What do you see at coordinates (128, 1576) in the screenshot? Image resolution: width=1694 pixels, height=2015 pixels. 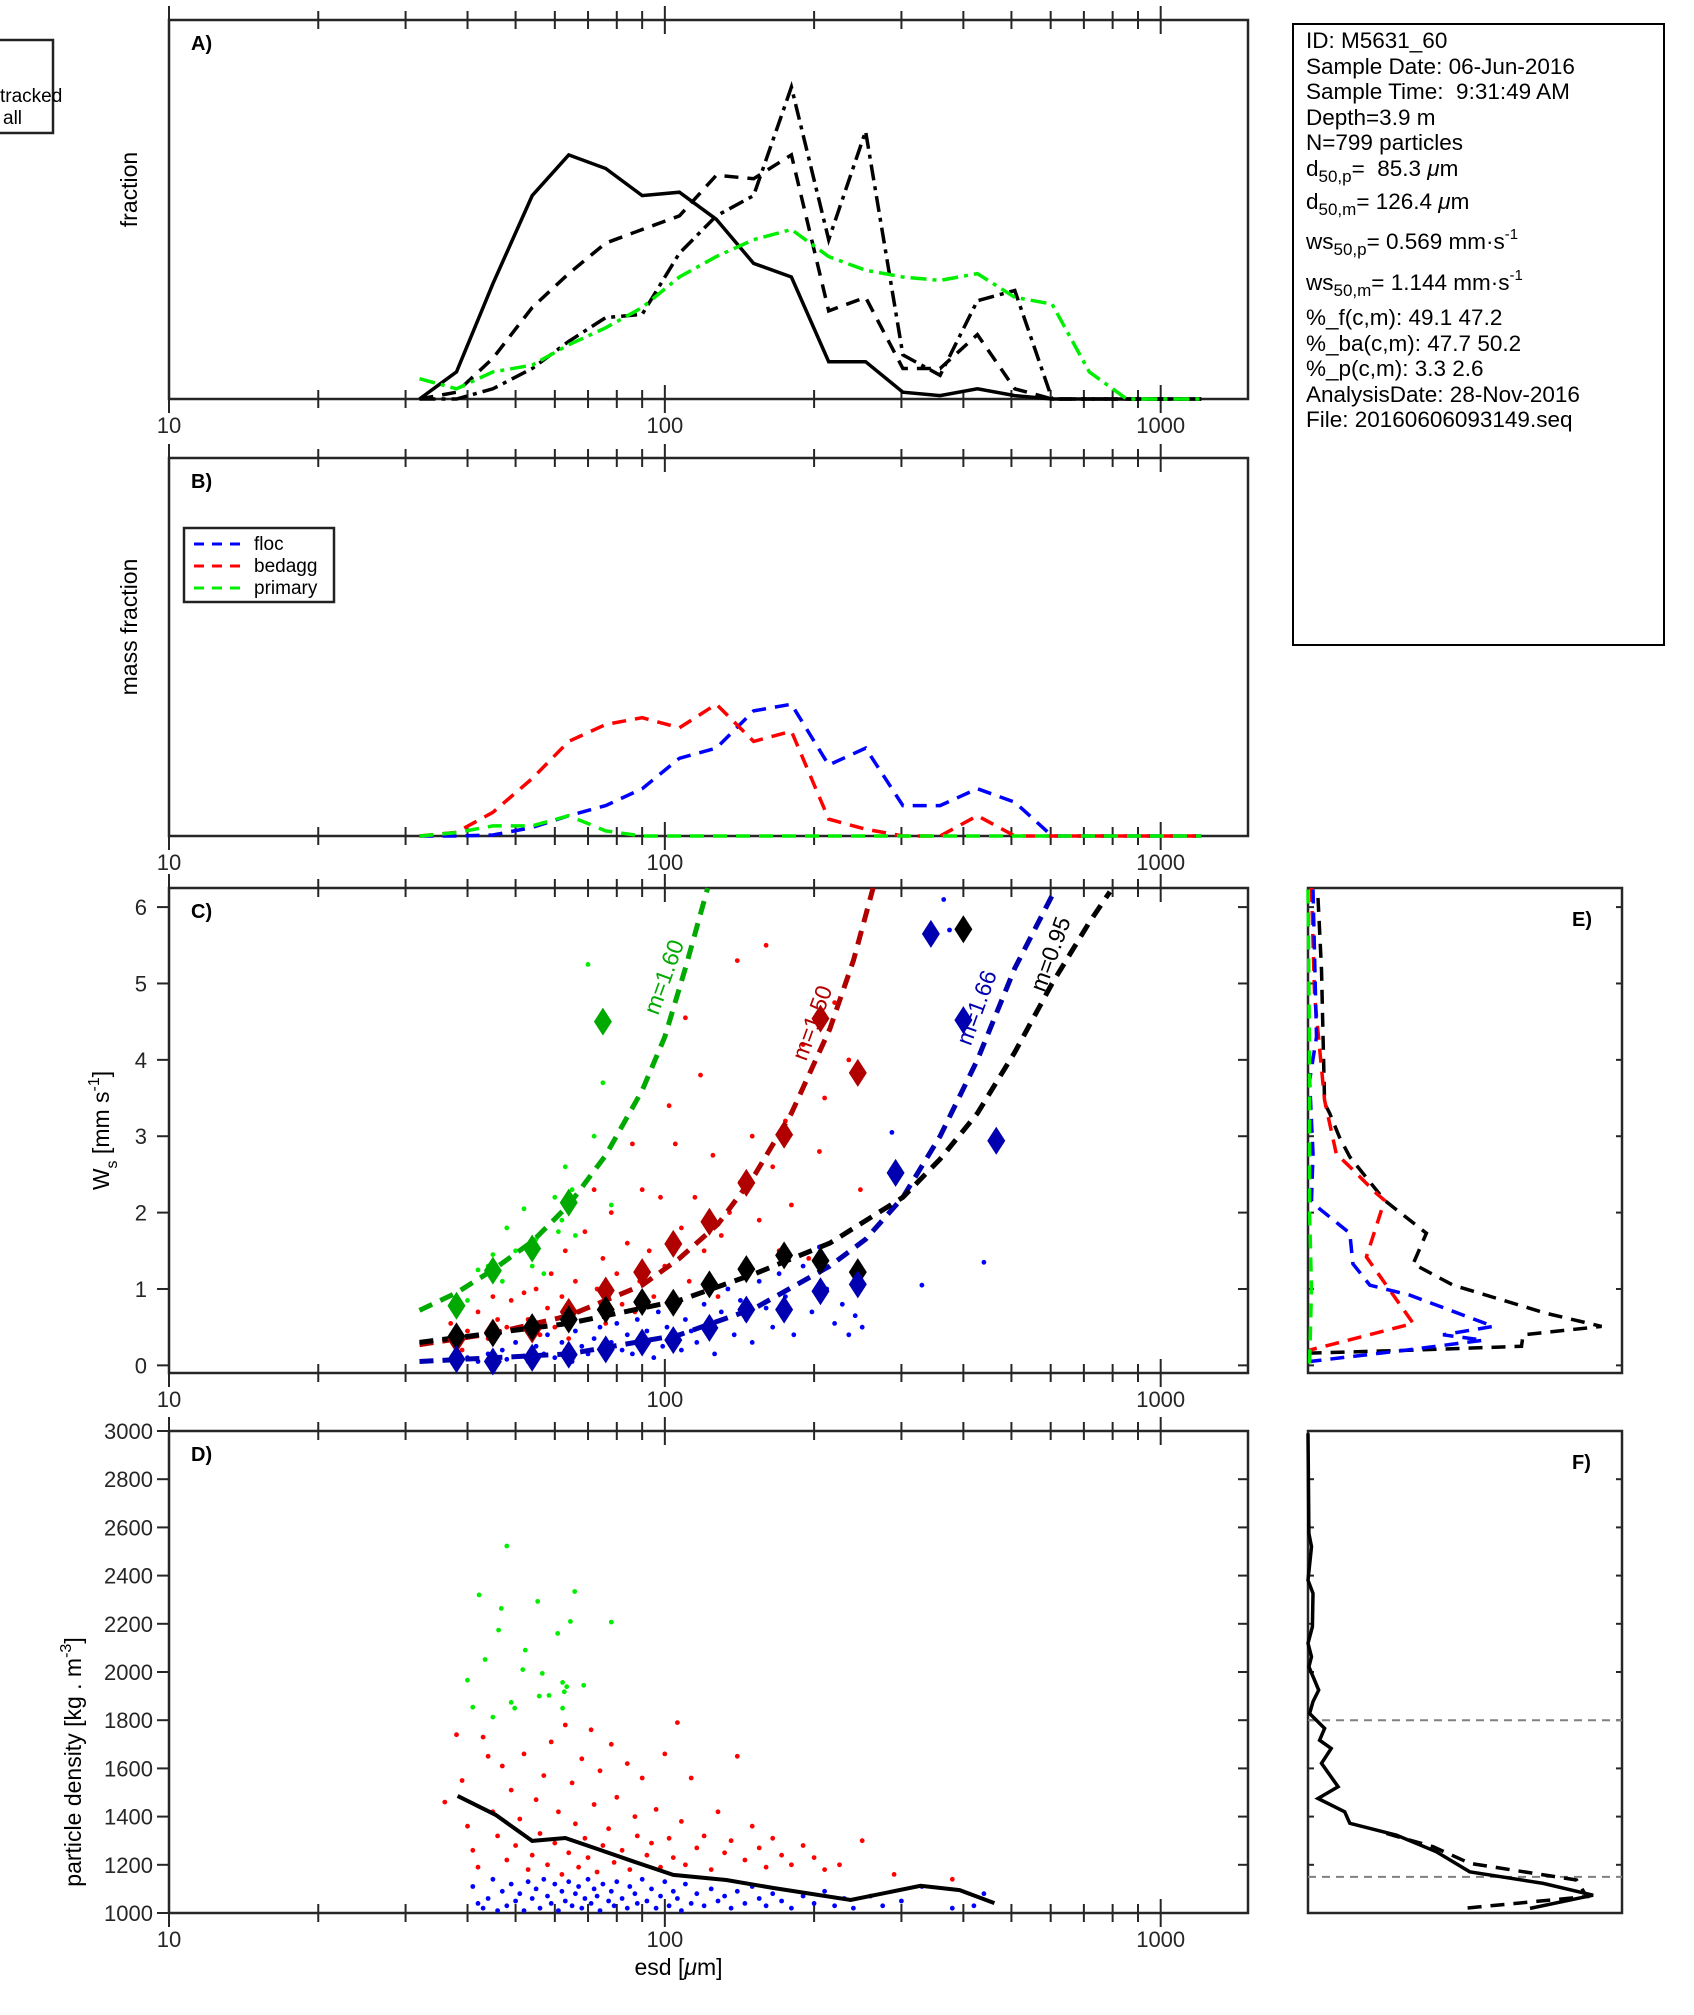 I see `y-tick-label: 2400` at bounding box center [128, 1576].